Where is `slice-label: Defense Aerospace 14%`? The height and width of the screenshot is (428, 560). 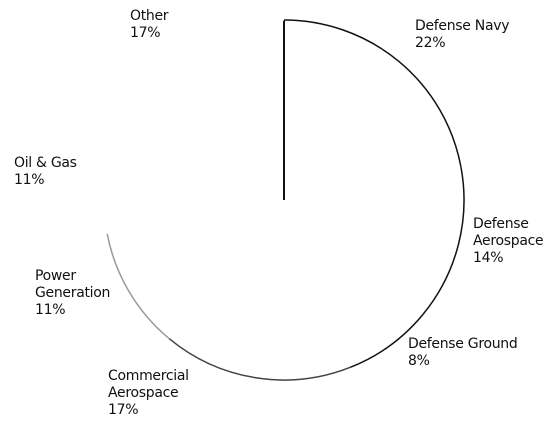
slice-label: Defense Aerospace 14% is located at coordinates (516, 241).